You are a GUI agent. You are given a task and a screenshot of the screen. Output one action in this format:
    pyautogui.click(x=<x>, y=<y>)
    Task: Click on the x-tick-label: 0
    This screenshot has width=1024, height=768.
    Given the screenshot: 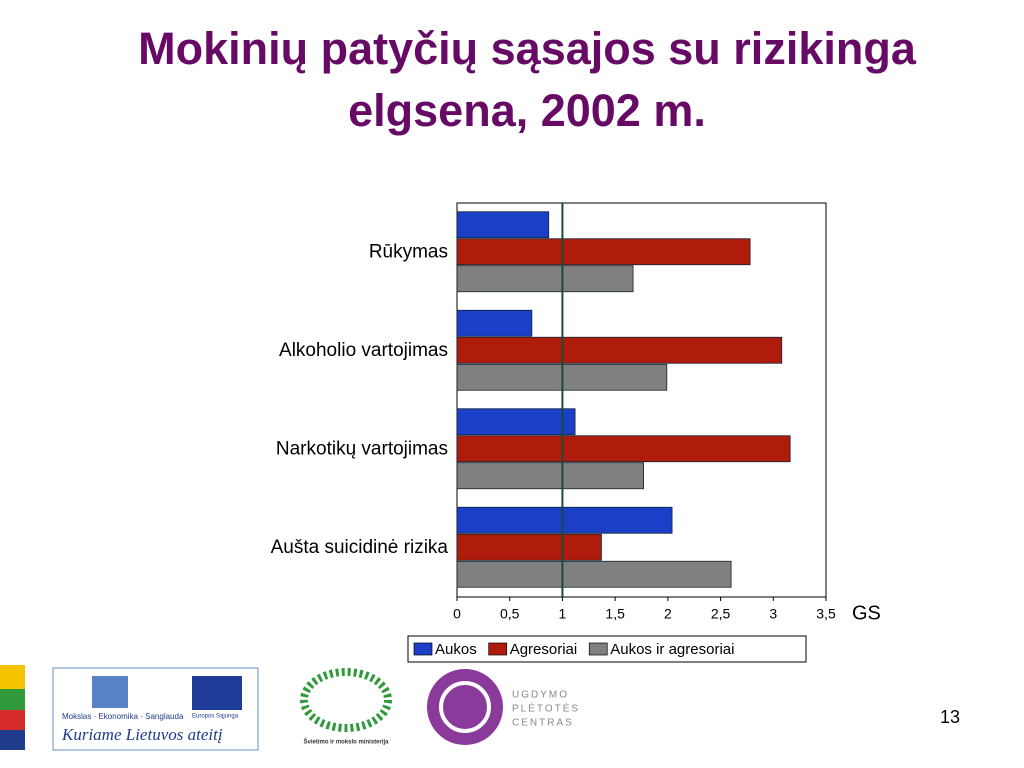 What is the action you would take?
    pyautogui.click(x=457, y=614)
    